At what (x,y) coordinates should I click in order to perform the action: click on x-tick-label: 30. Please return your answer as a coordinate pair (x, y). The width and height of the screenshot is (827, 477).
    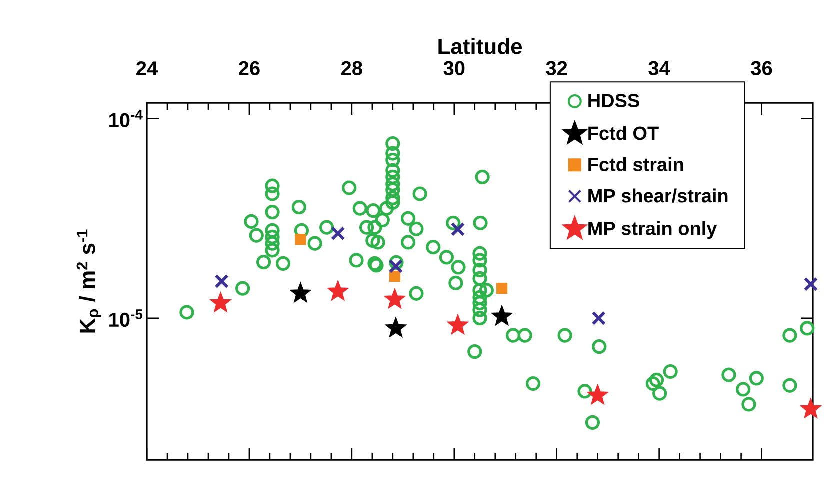
    Looking at the image, I should click on (454, 68).